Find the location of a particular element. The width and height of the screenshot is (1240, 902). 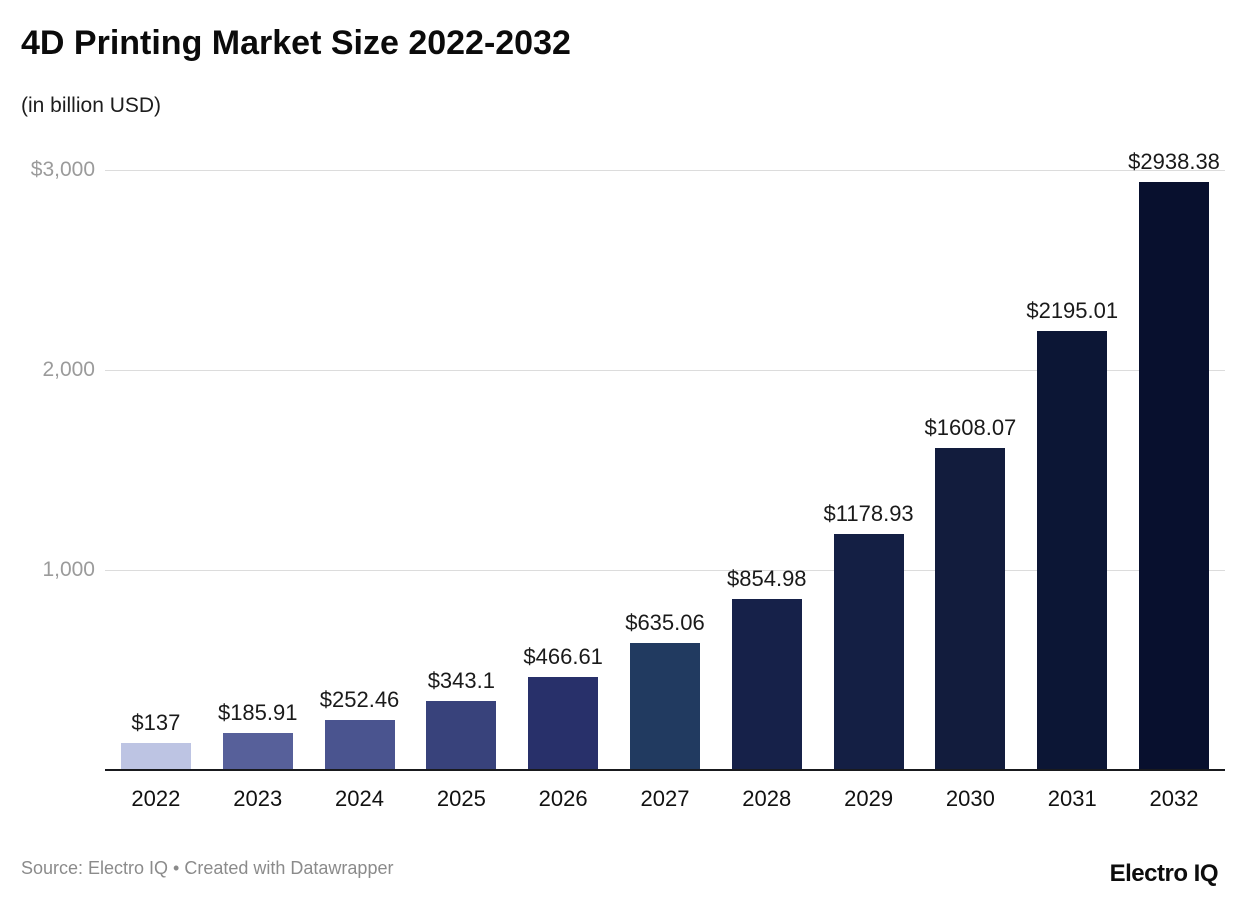

x-axis-tick-label: 2027 is located at coordinates (665, 798).